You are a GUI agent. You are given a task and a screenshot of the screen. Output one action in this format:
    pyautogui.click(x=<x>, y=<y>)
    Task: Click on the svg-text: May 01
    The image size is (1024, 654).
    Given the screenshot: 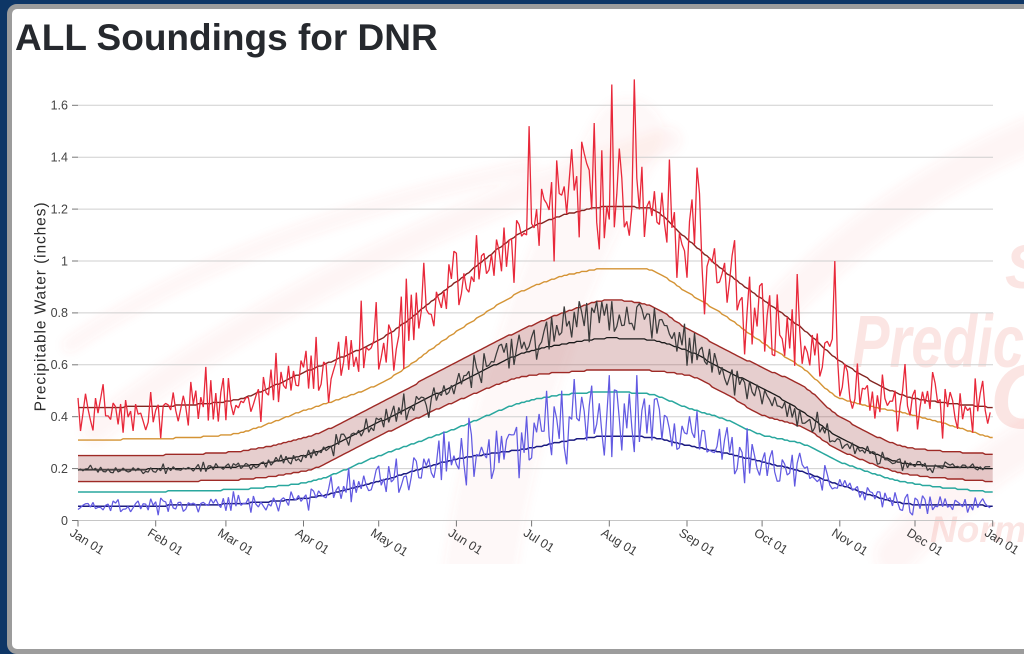 What is the action you would take?
    pyautogui.click(x=389, y=543)
    